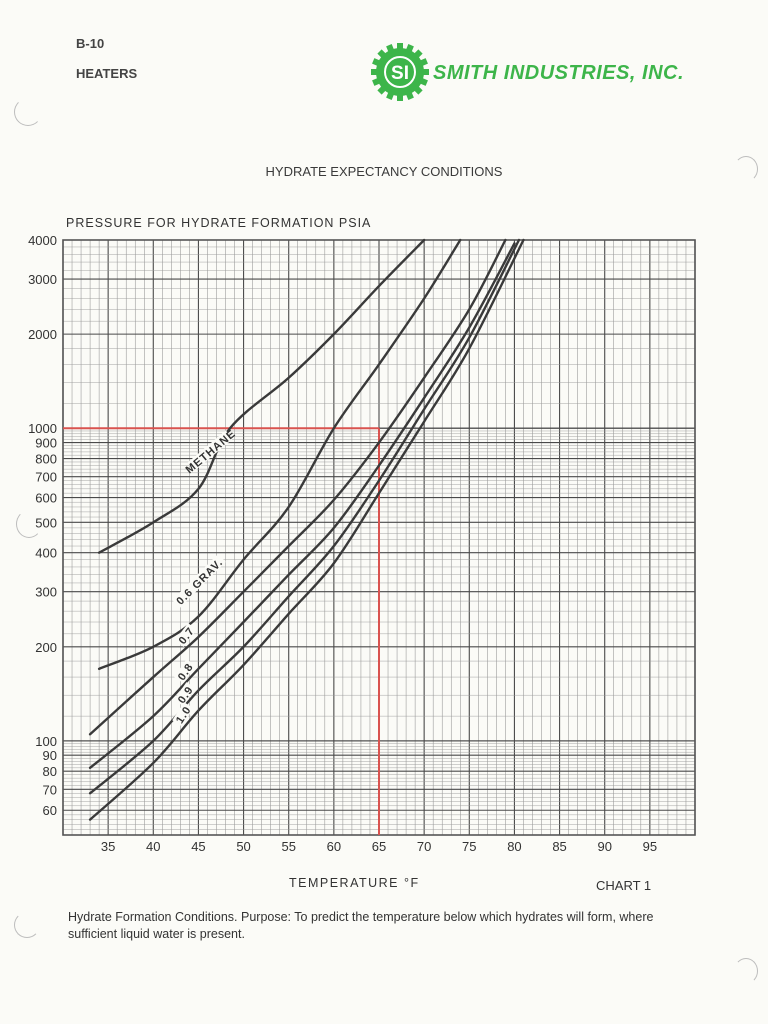  What do you see at coordinates (50, 755) in the screenshot?
I see `y-tick-label: 90` at bounding box center [50, 755].